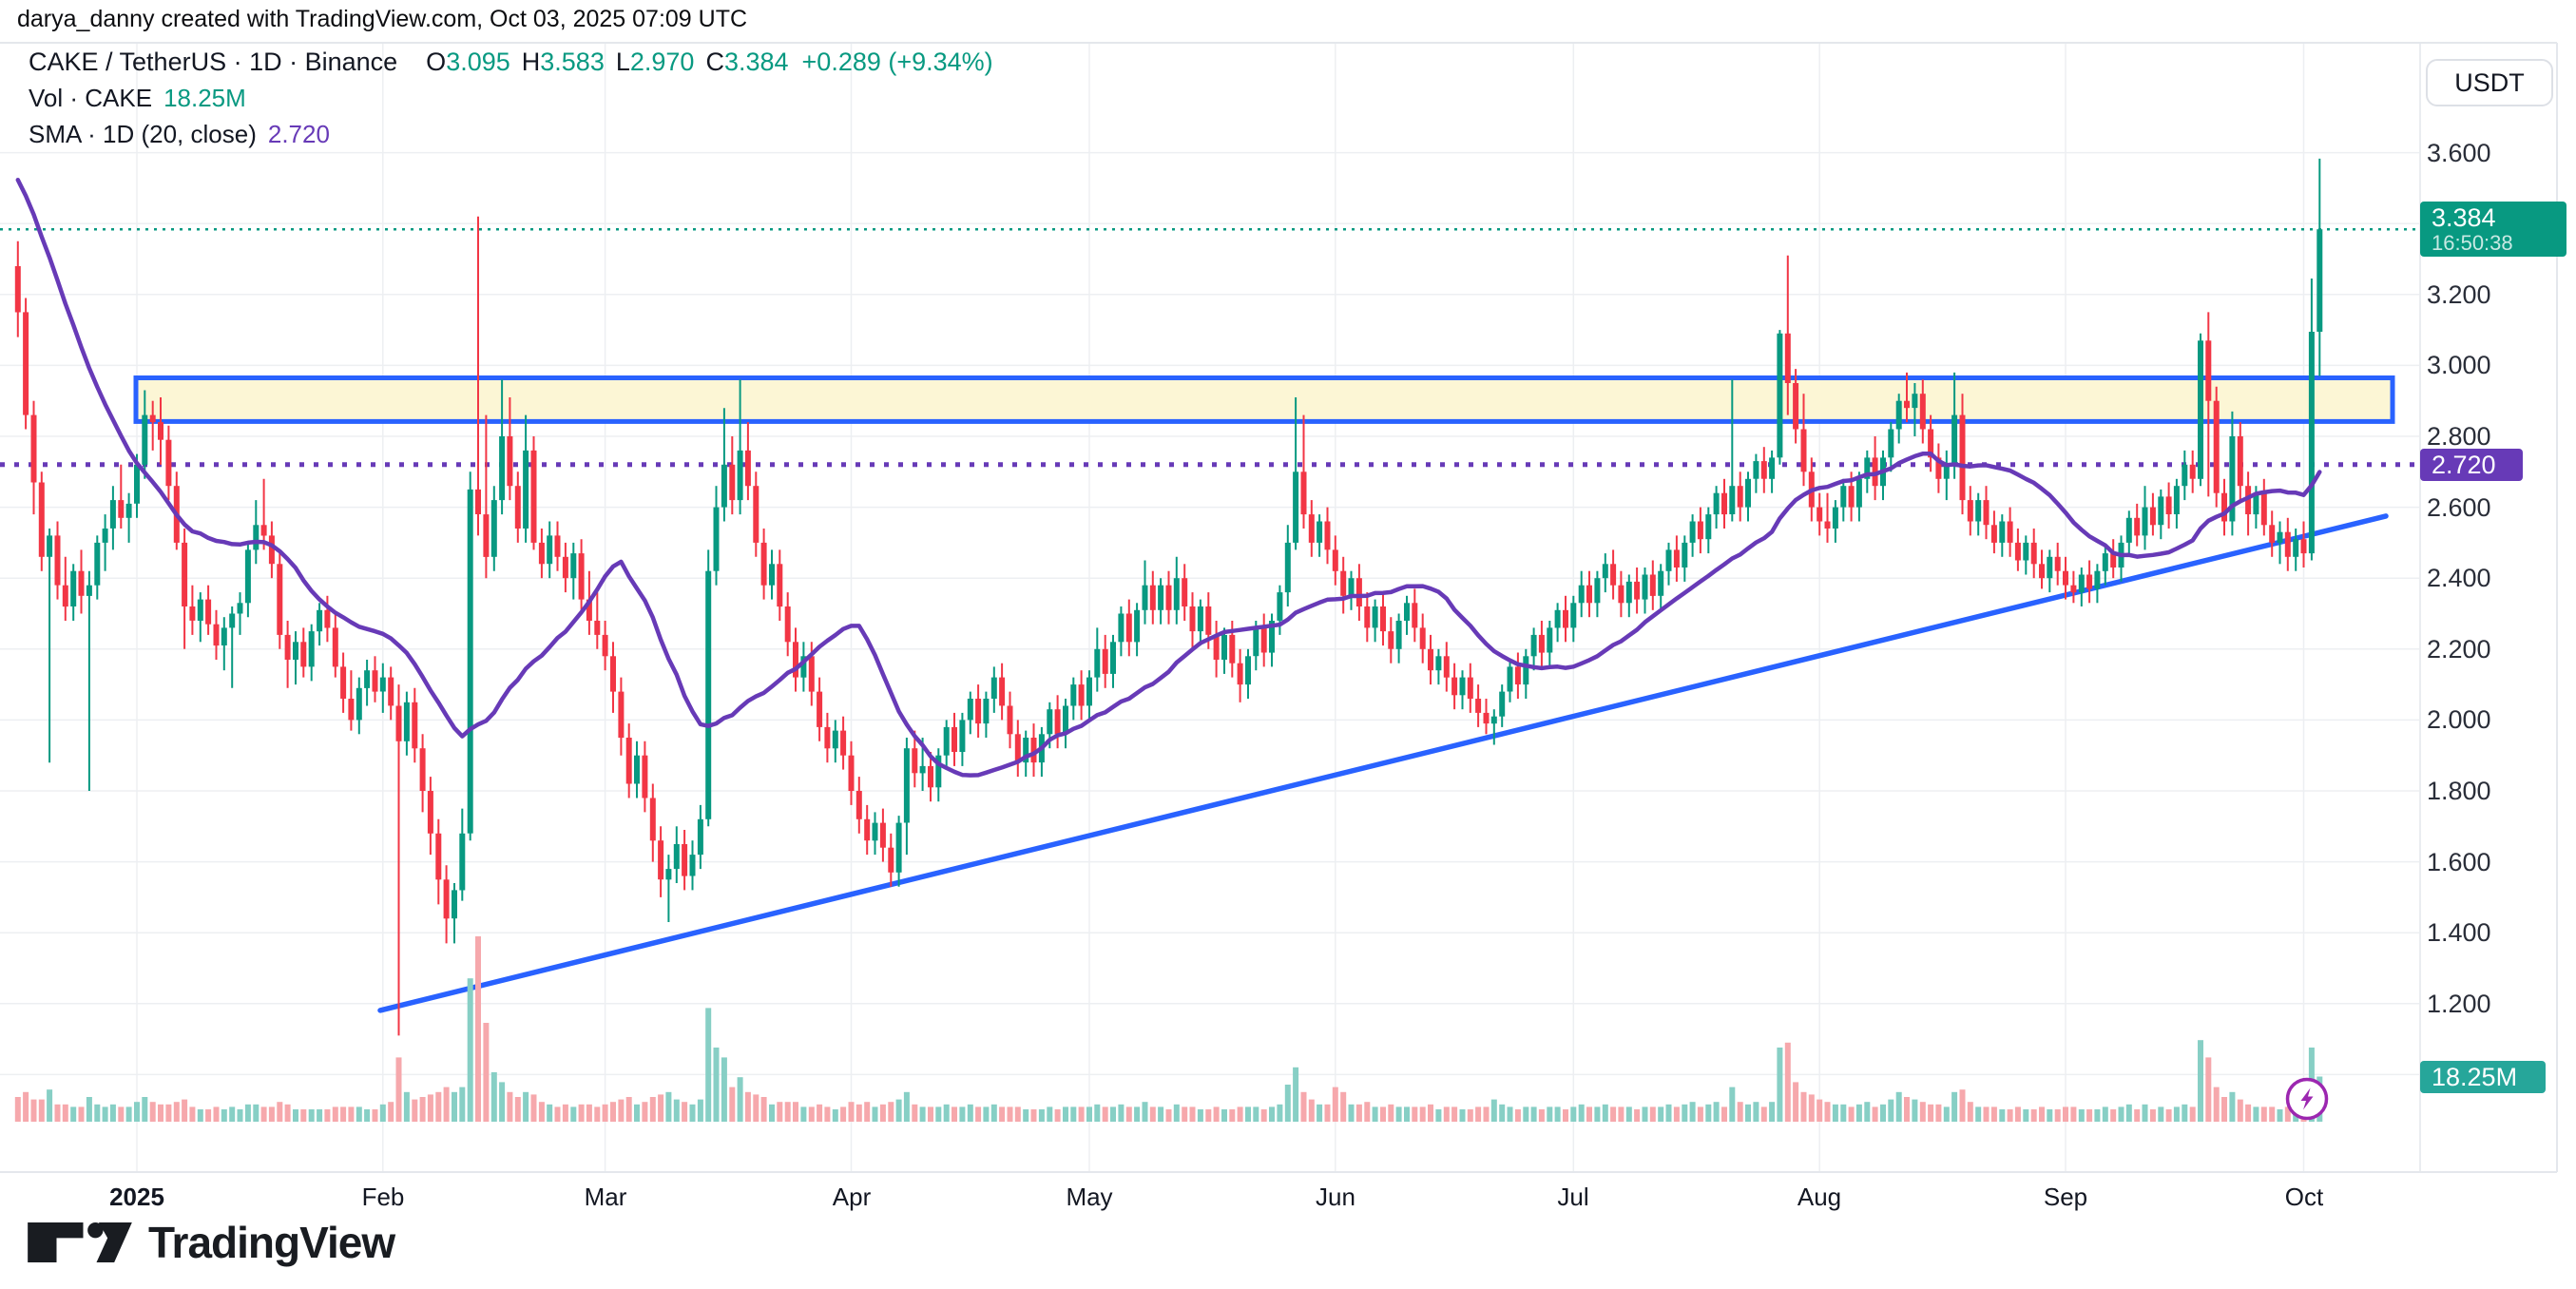 The height and width of the screenshot is (1289, 2576). Describe the element at coordinates (2304, 1197) in the screenshot. I see `month-label-oct: Oct` at that location.